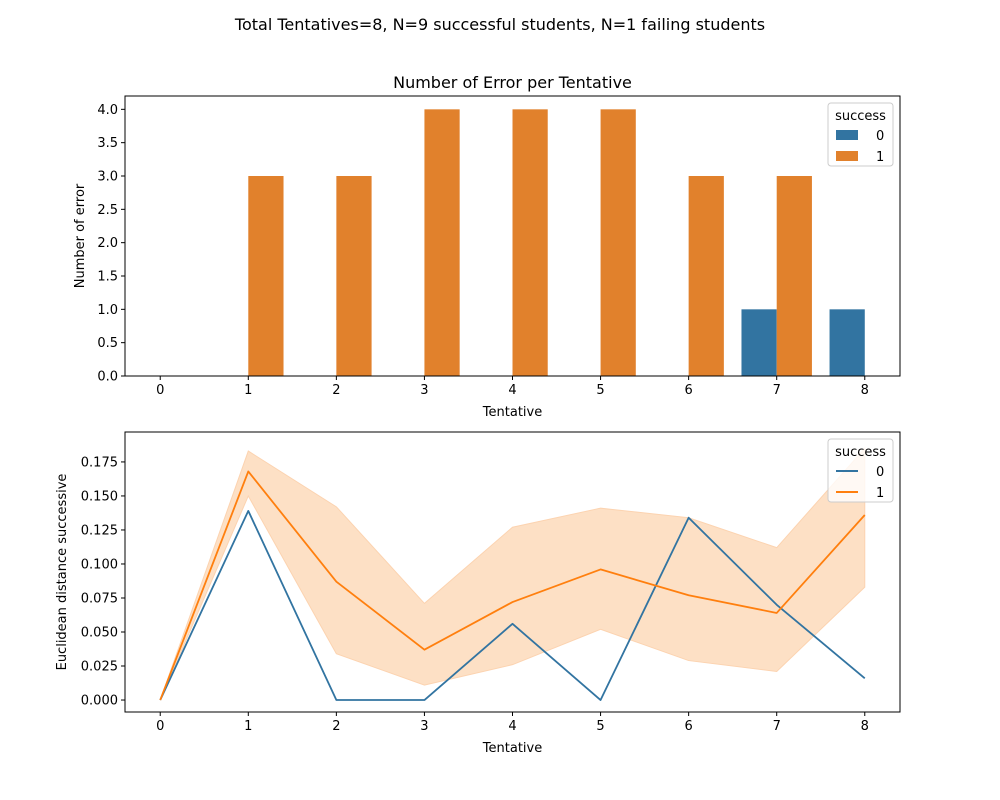  I want to click on bar-x-tick-label: 6, so click(688, 390).